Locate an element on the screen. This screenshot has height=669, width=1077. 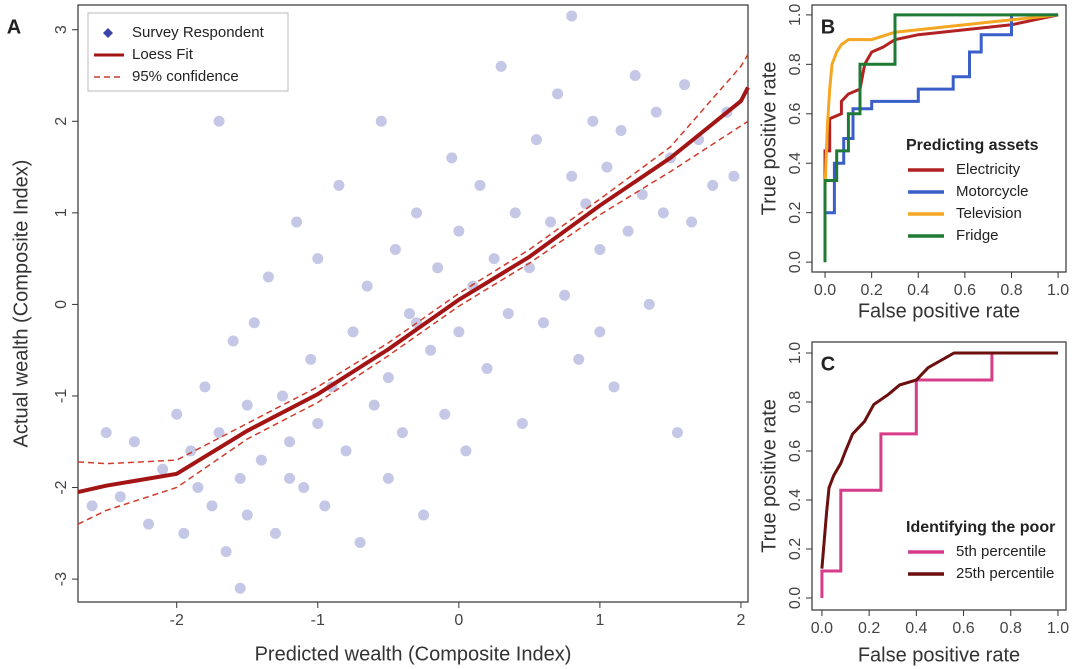
y-tick-label: 0 is located at coordinates (61, 304).